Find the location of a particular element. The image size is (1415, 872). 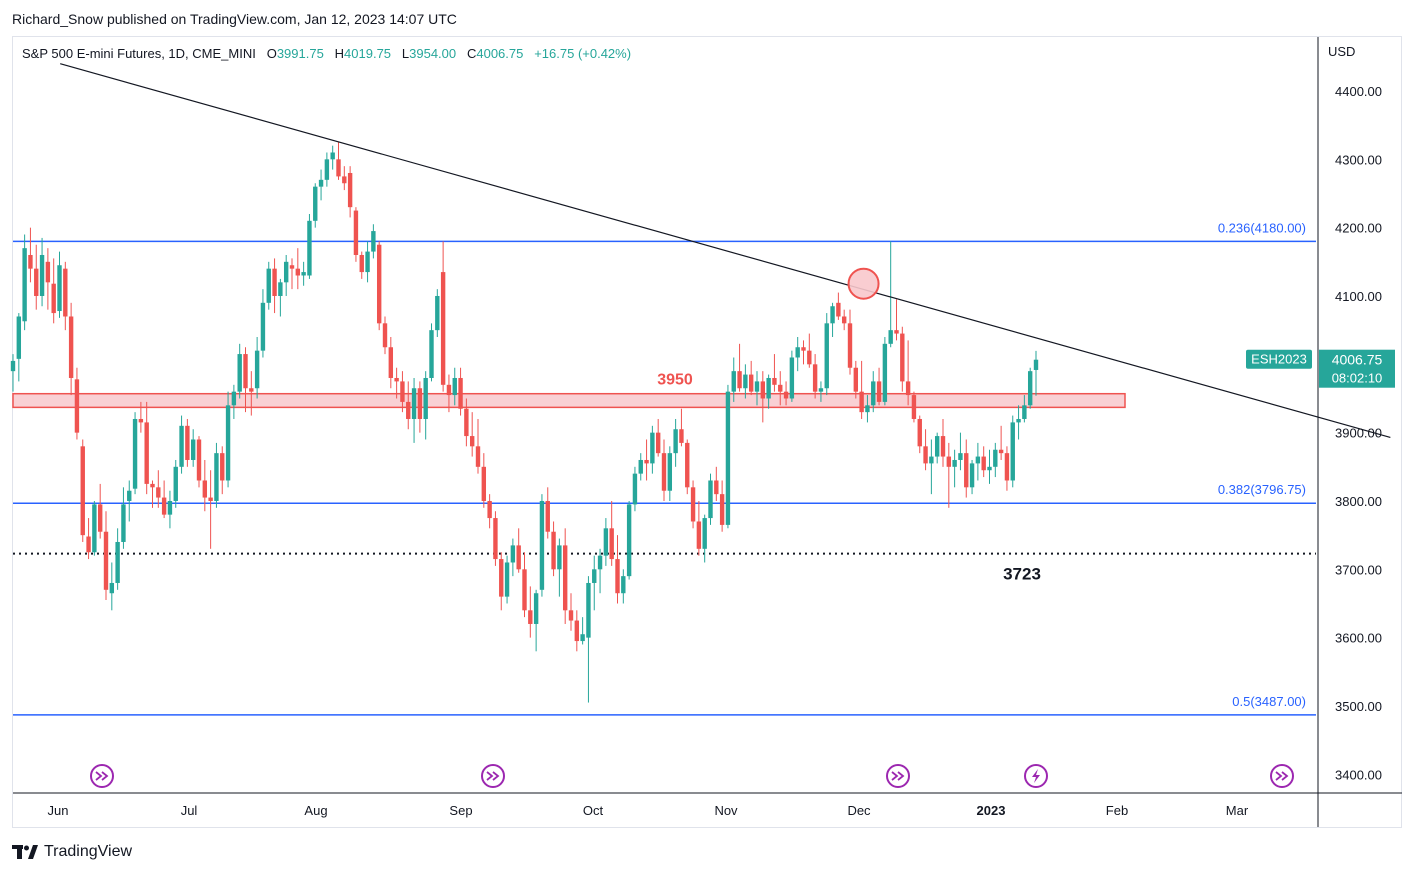

price-tick-label: 4400.00 is located at coordinates (1358, 91).